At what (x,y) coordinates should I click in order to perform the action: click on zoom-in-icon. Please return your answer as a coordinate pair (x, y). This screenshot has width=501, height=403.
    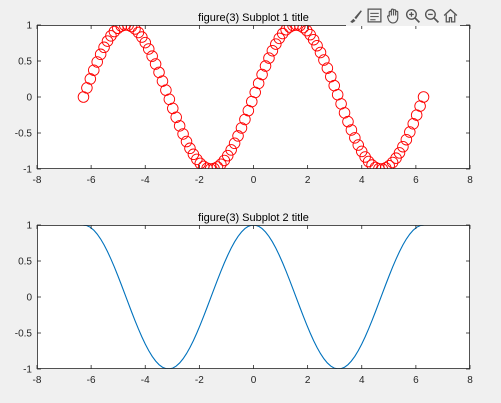
    Looking at the image, I should click on (412, 15).